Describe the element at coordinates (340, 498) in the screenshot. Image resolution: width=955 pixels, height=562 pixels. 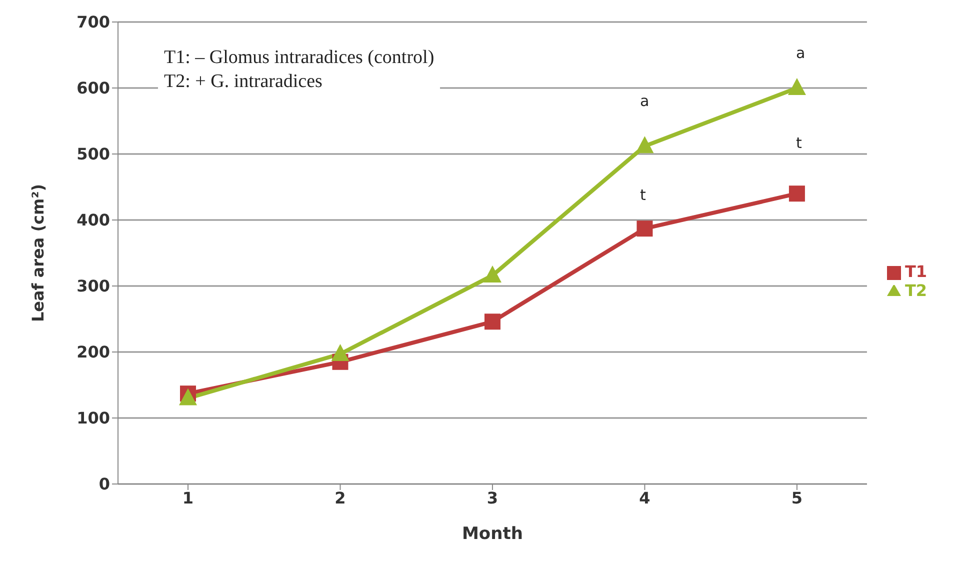
I see `x-tick-label: 2` at that location.